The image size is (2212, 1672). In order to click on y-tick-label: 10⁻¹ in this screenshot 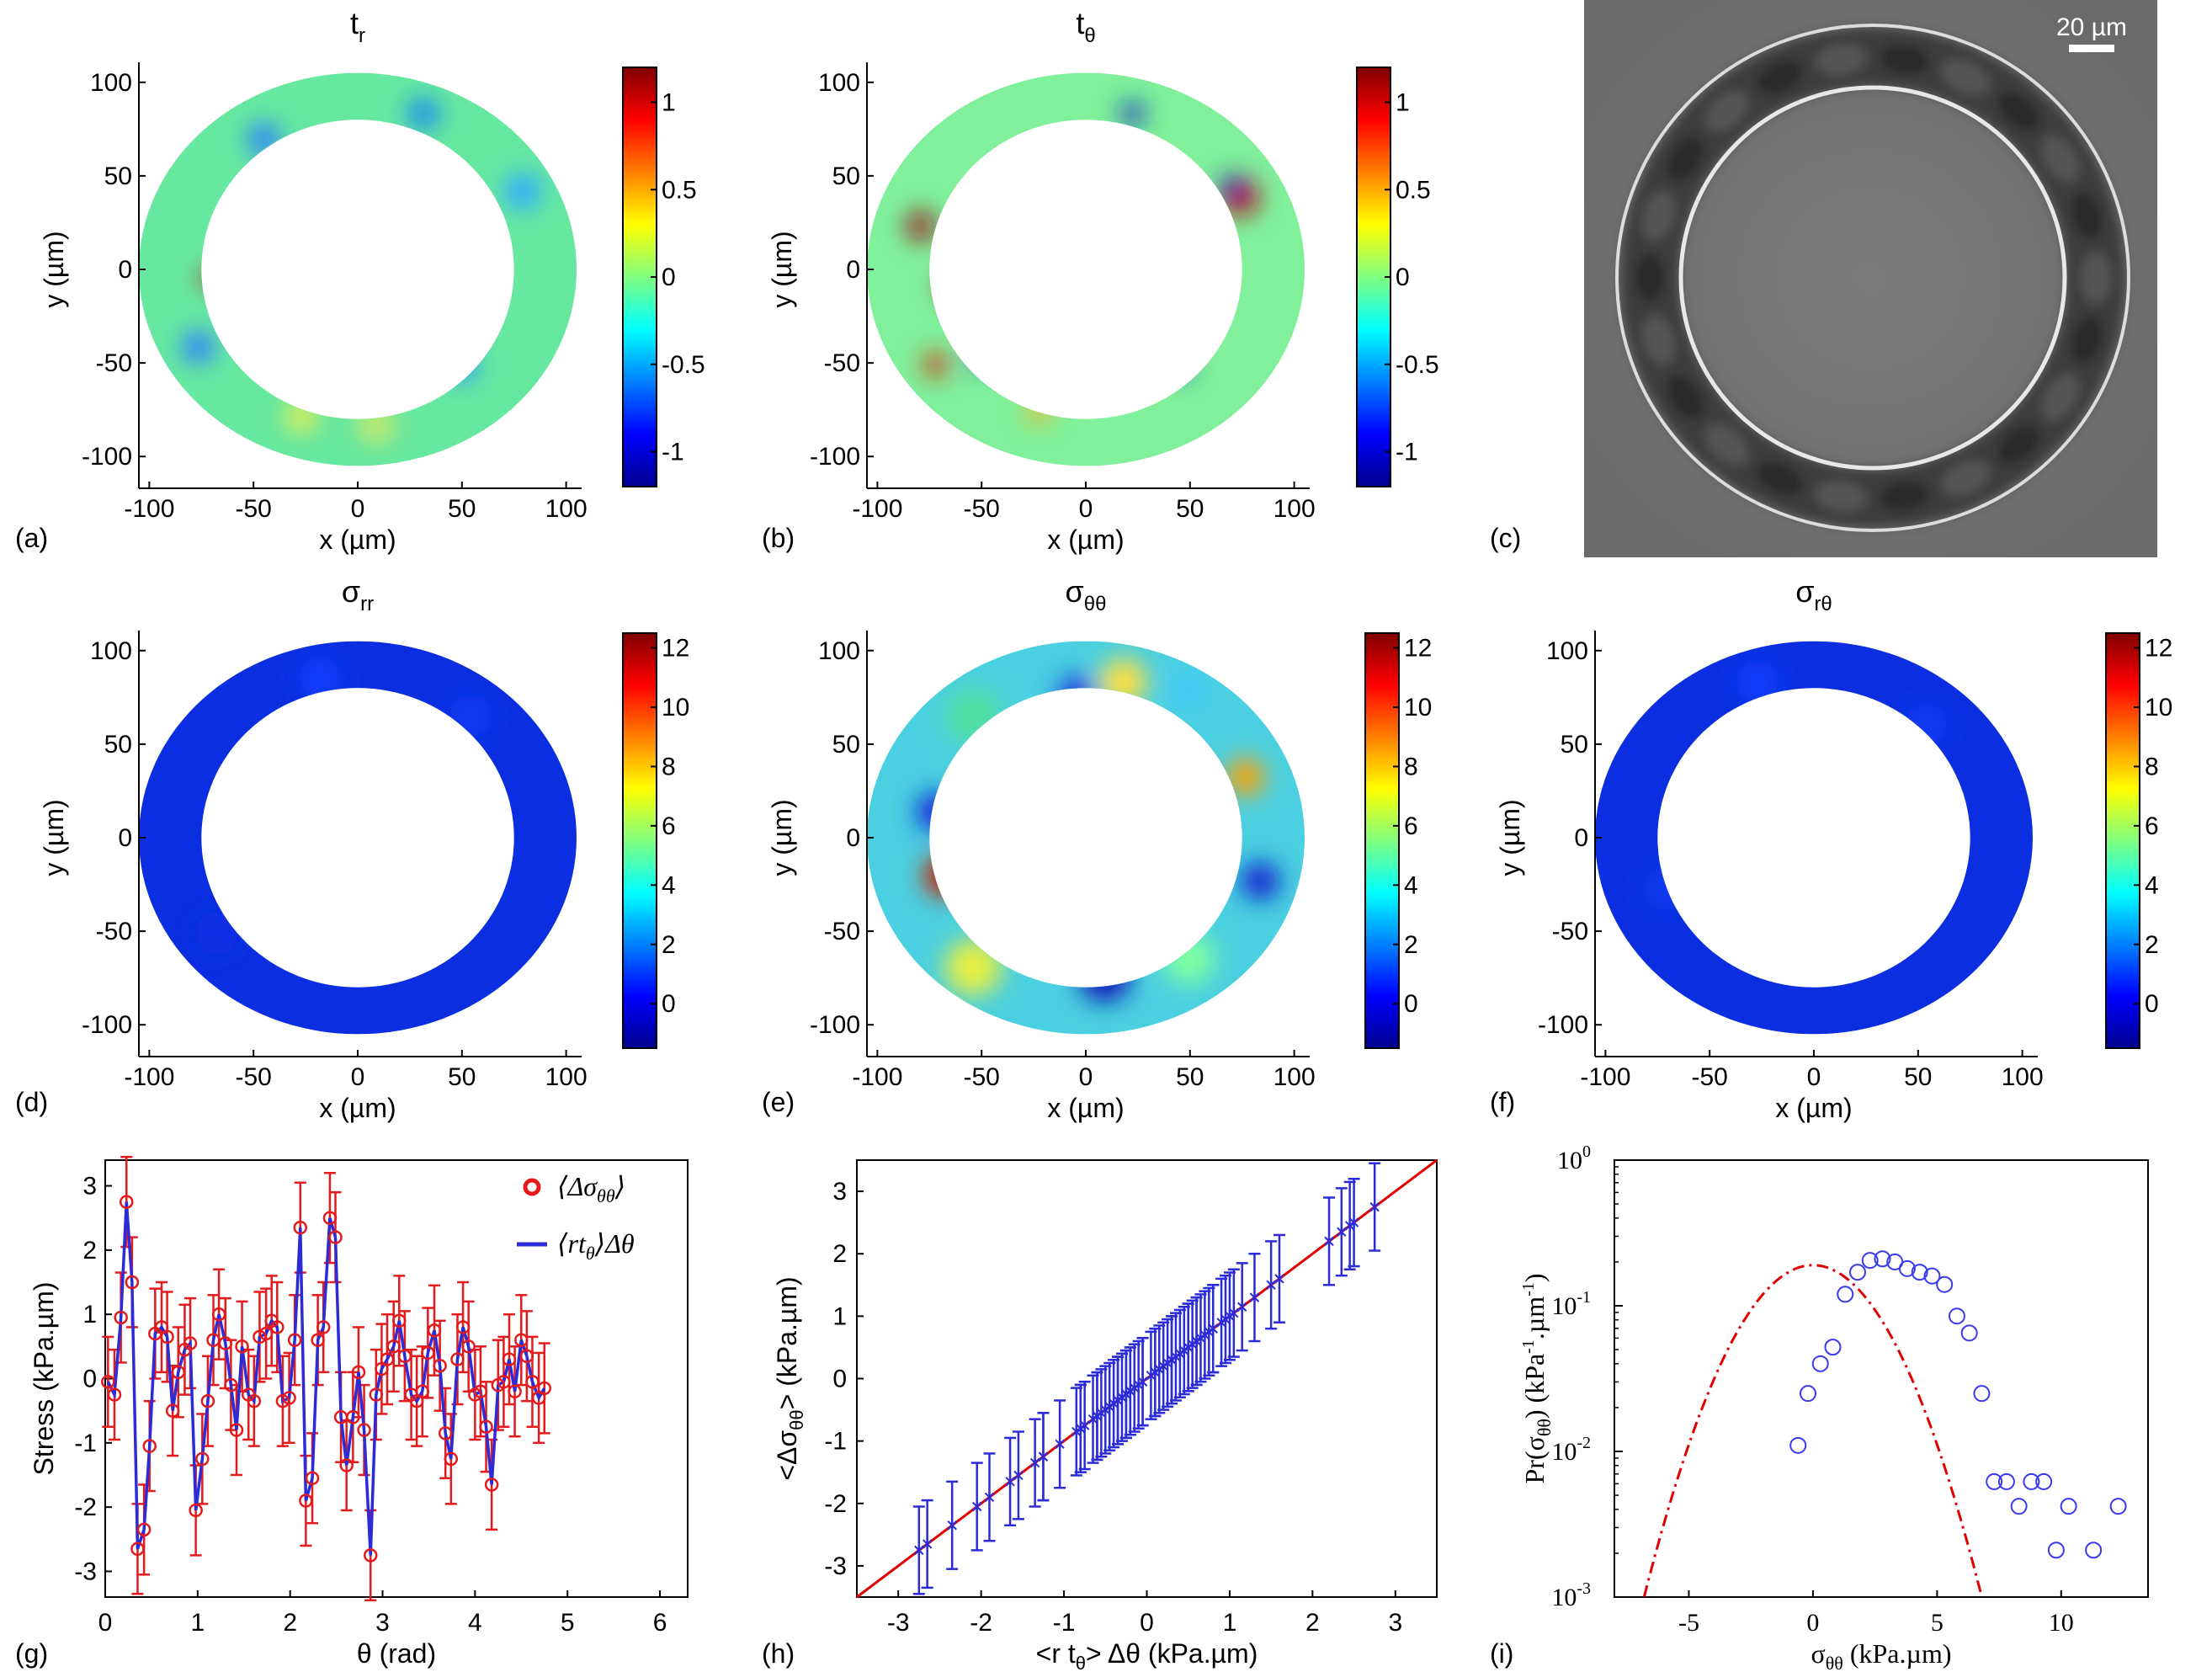, I will do `click(1571, 1304)`.